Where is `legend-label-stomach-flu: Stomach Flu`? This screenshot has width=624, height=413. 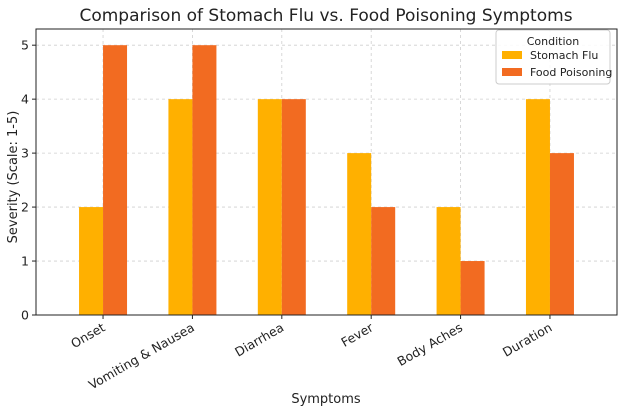
legend-label-stomach-flu: Stomach Flu is located at coordinates (564, 55).